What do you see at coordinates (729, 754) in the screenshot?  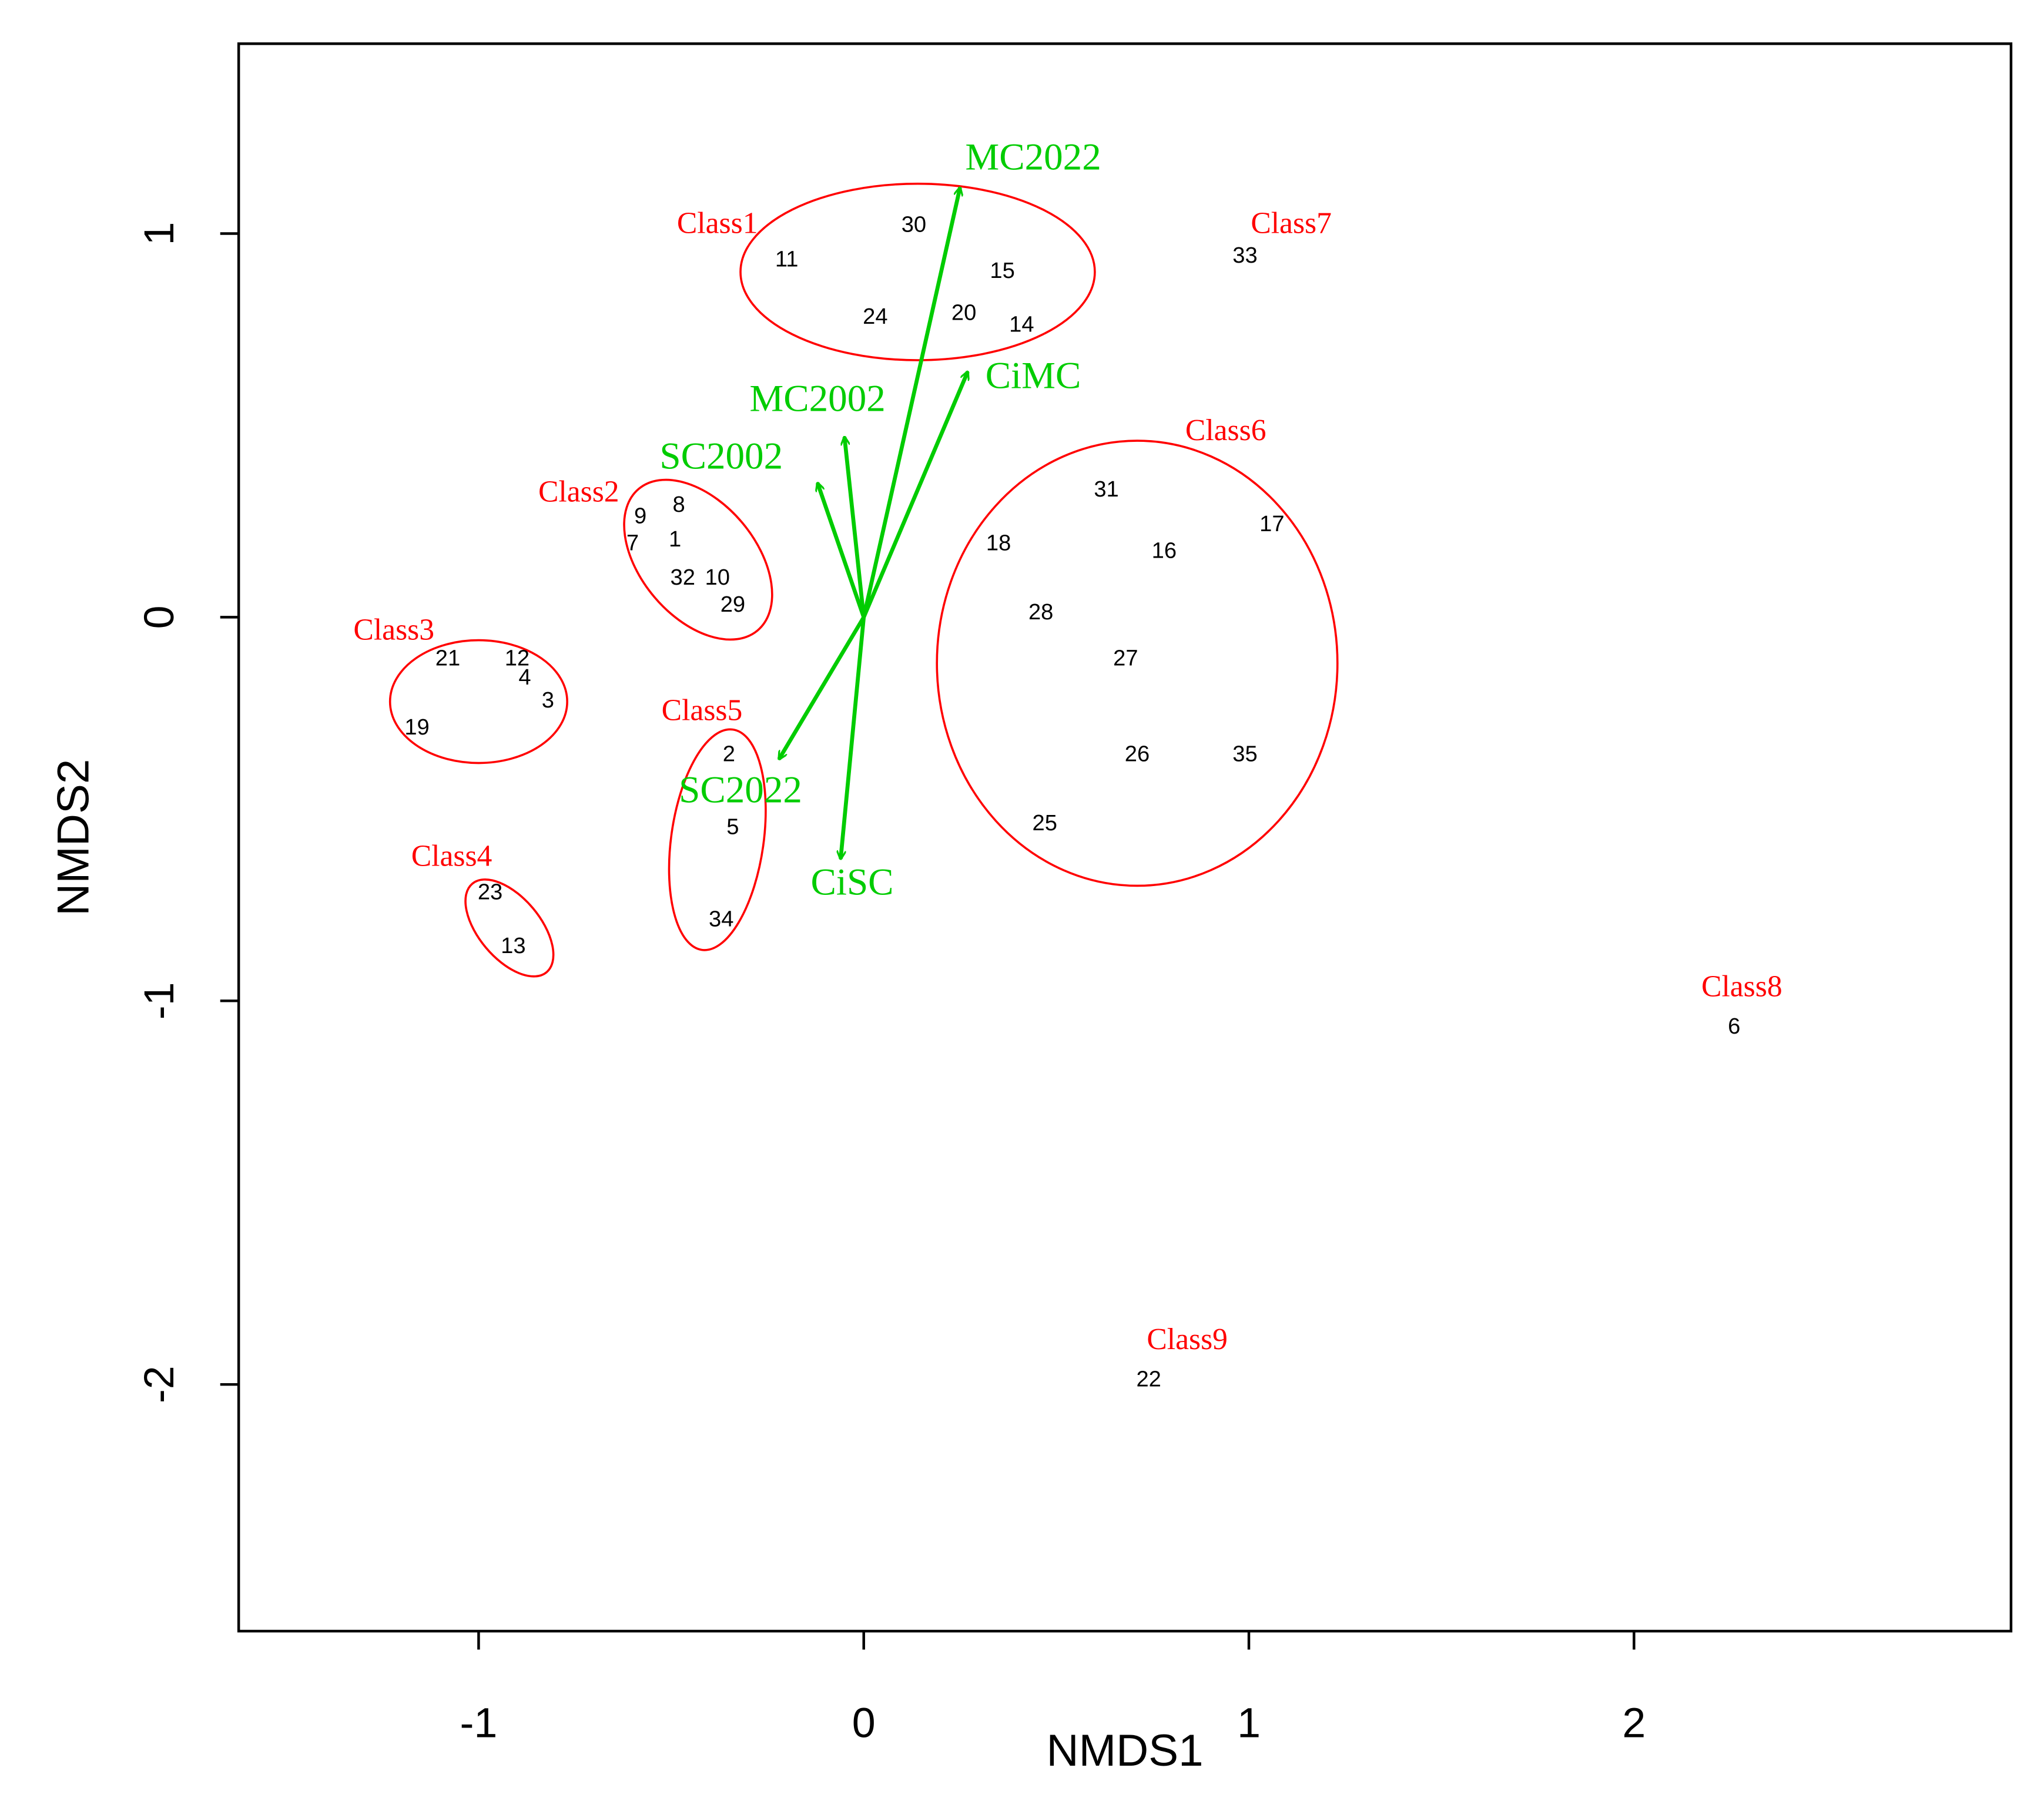 I see `point-label: 2` at bounding box center [729, 754].